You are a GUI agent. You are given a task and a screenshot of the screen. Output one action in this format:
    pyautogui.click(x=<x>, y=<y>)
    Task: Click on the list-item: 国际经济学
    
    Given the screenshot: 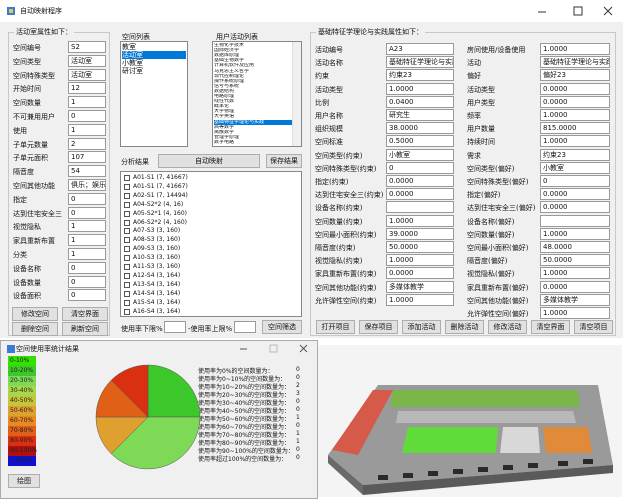 What is the action you would take?
    pyautogui.click(x=227, y=51)
    